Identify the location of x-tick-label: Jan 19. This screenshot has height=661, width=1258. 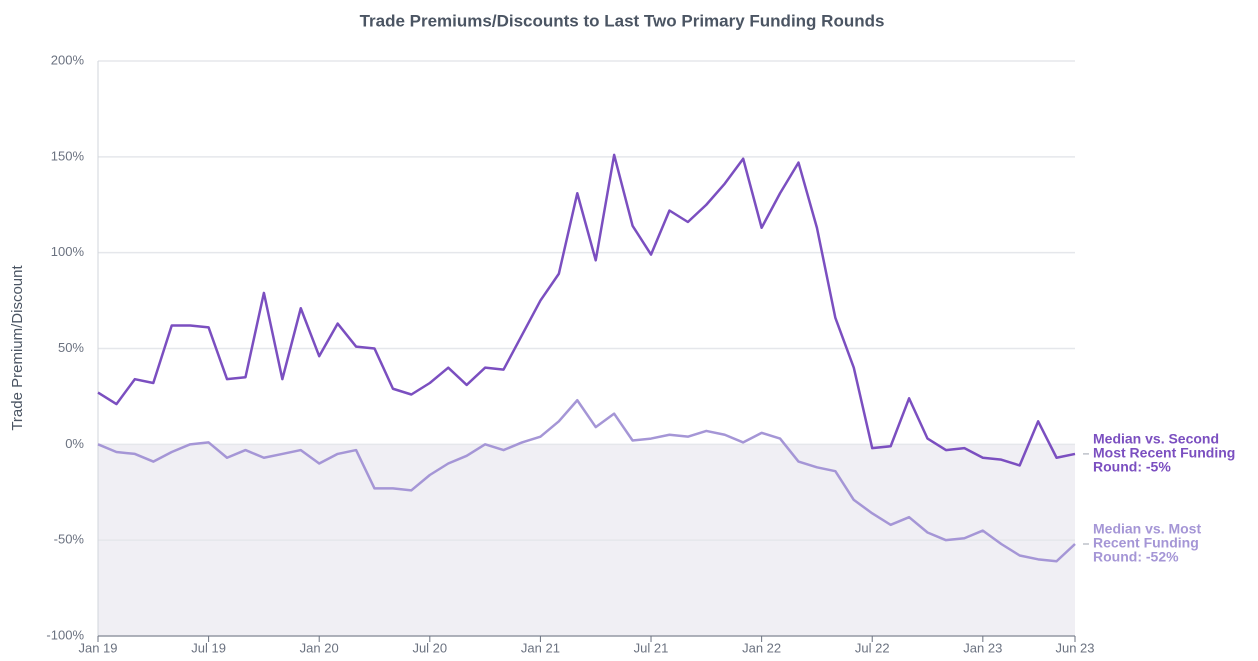
(97, 647).